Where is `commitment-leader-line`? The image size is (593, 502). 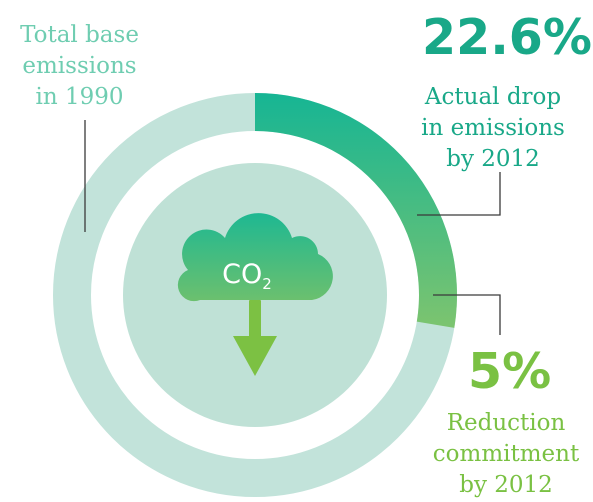 commitment-leader-line is located at coordinates (467, 314).